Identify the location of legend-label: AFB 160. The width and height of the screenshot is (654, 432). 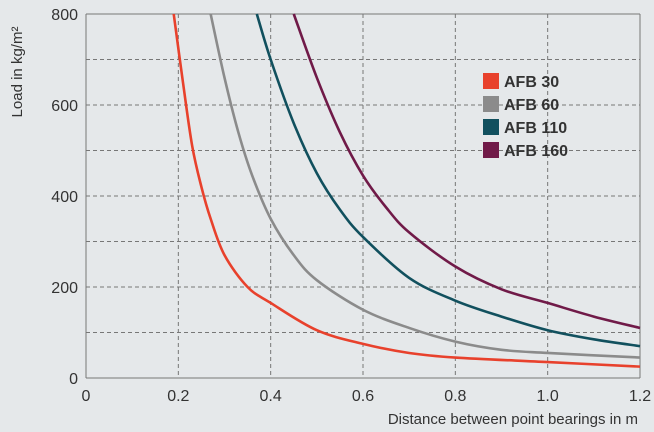
(536, 151).